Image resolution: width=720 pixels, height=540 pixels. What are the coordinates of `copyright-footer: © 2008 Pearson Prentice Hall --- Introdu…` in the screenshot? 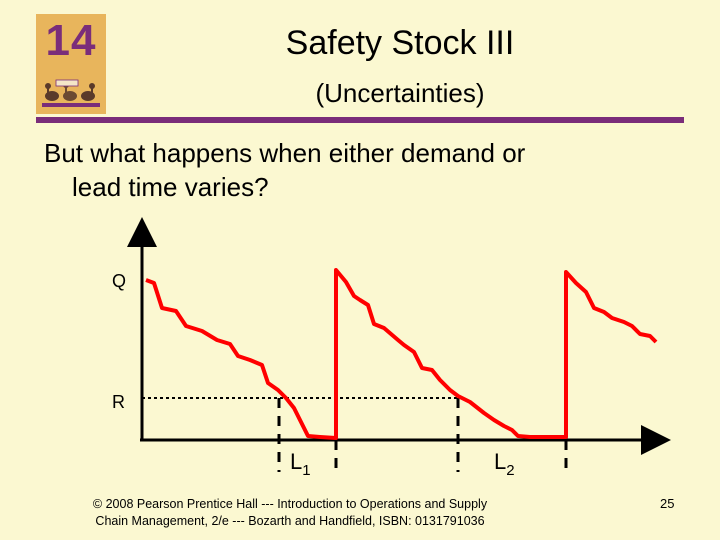 It's located at (290, 513).